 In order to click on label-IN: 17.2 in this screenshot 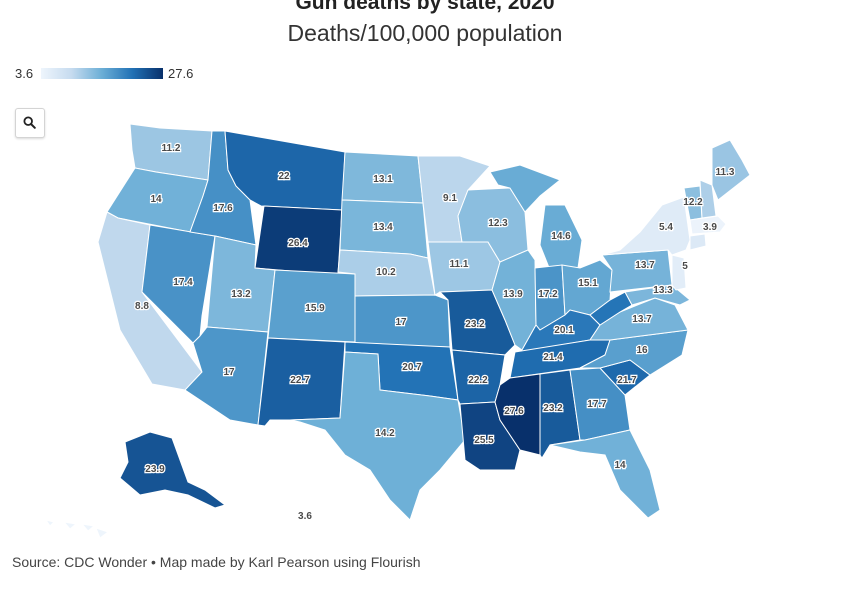, I will do `click(548, 294)`.